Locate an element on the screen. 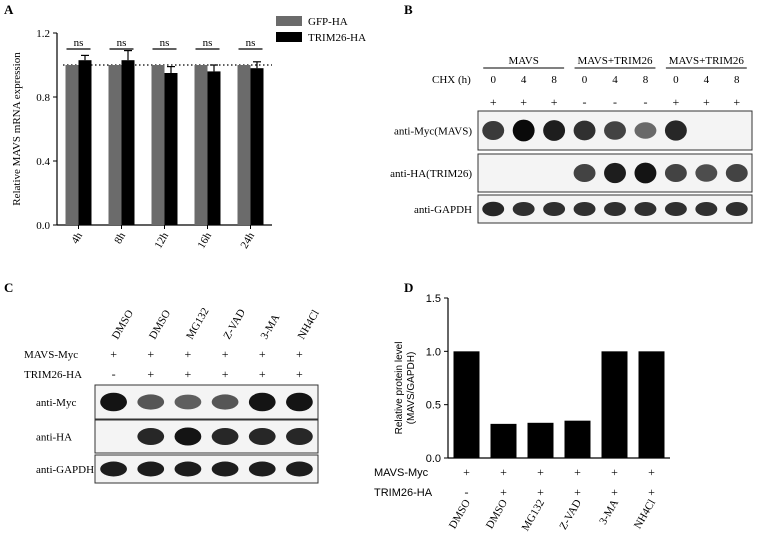  condition-label: MAVS-Myc is located at coordinates (401, 473).